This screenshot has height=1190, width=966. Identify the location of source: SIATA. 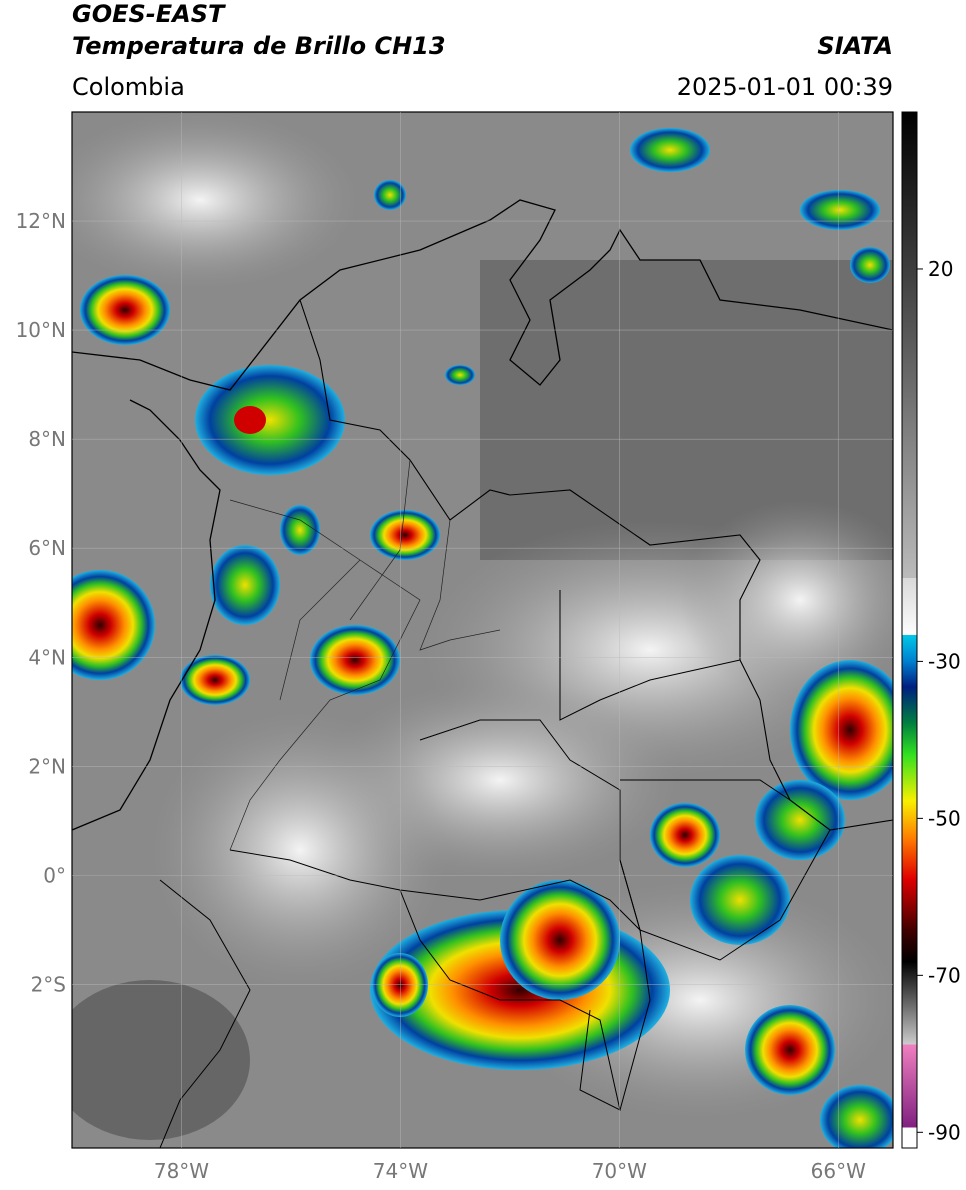
(855, 46).